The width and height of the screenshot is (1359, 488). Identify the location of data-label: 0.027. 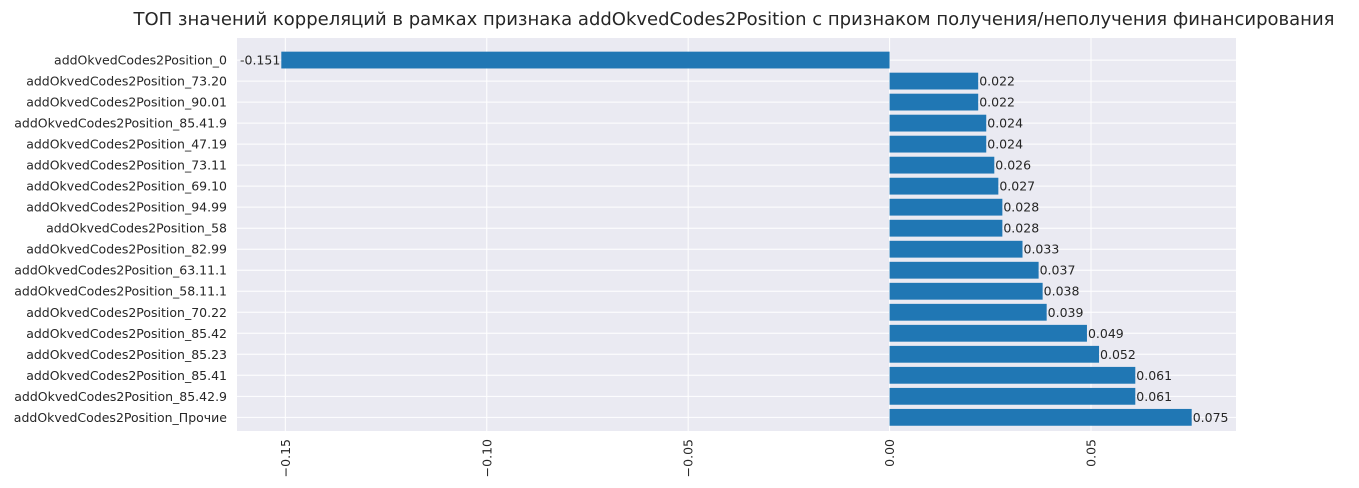
(1017, 186).